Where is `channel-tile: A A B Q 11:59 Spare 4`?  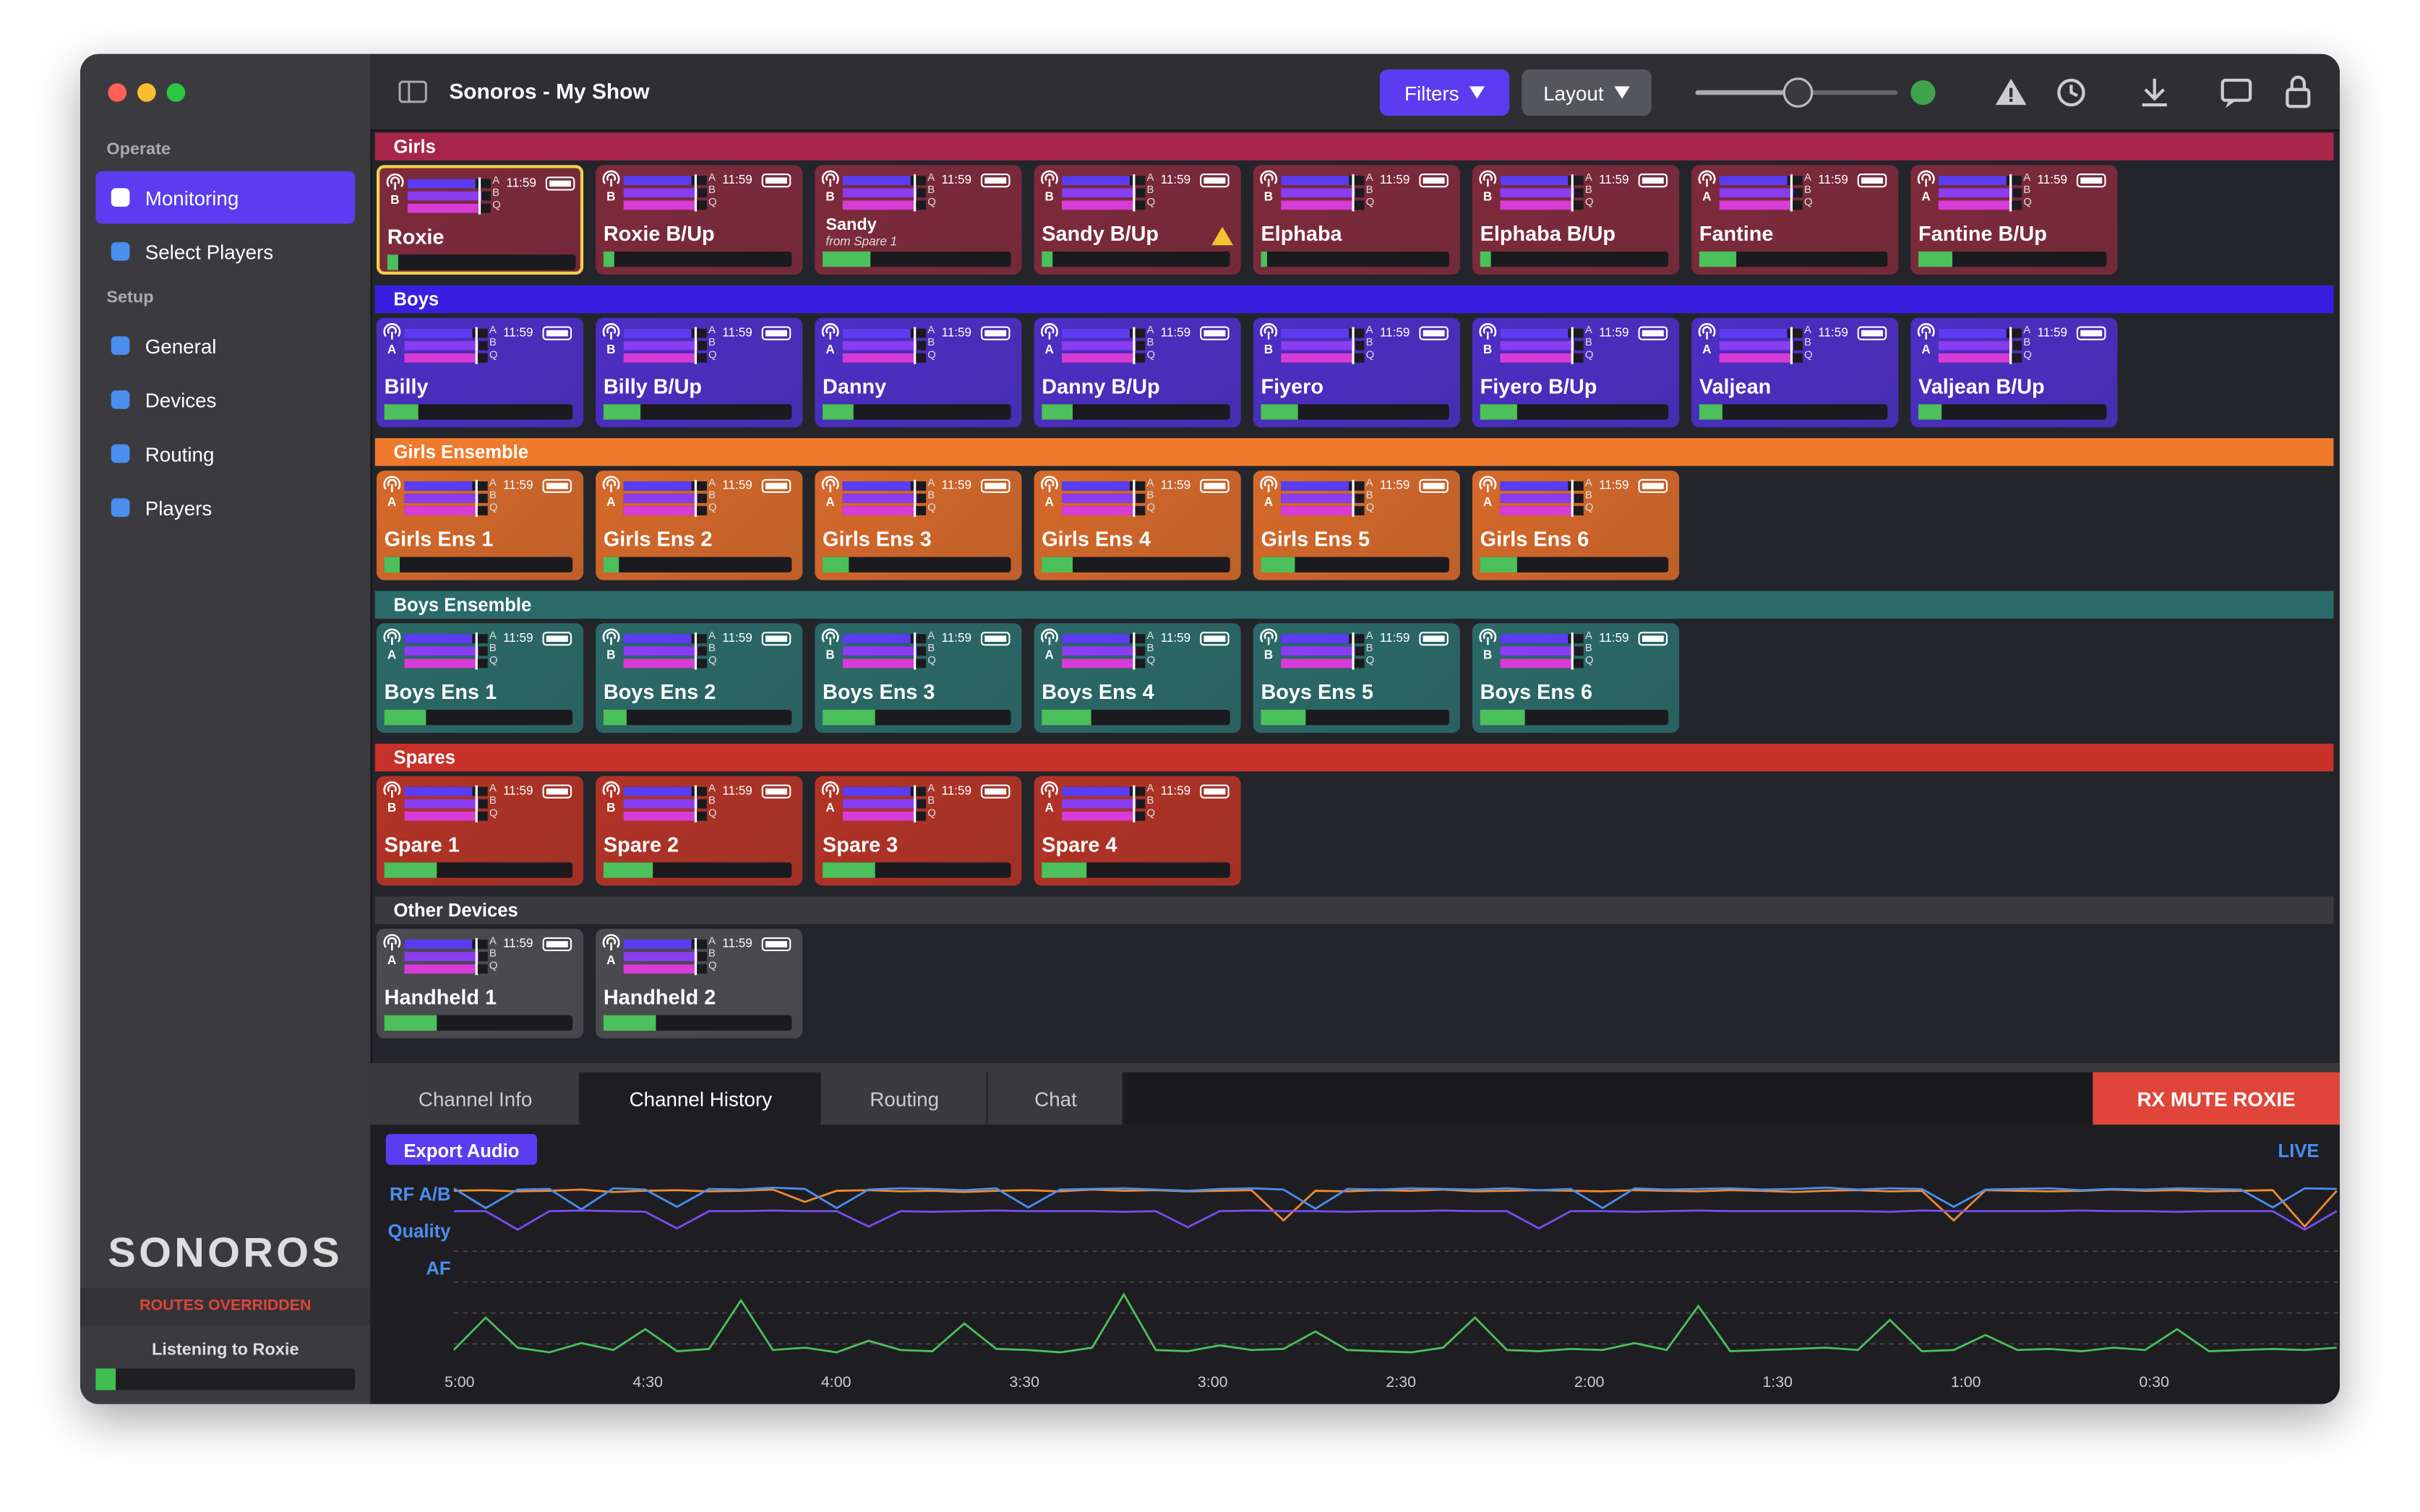
channel-tile: A A B Q 11:59 Spare 4 is located at coordinates (1137, 831).